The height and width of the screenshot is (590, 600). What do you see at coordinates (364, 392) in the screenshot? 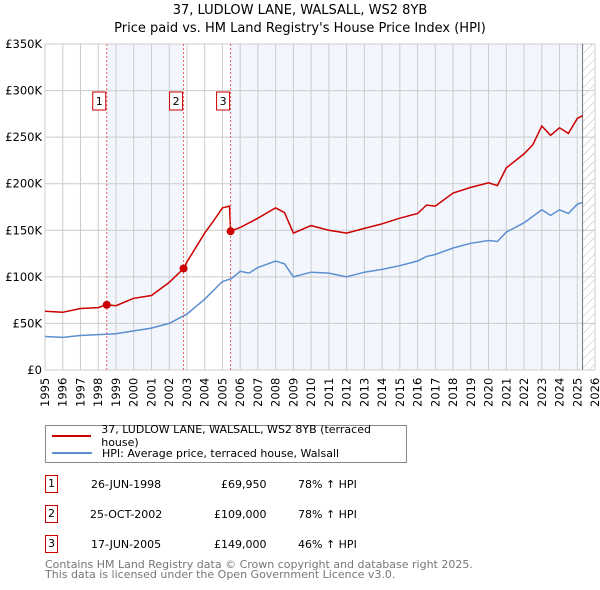
I see `x-tick-label: 2013` at bounding box center [364, 392].